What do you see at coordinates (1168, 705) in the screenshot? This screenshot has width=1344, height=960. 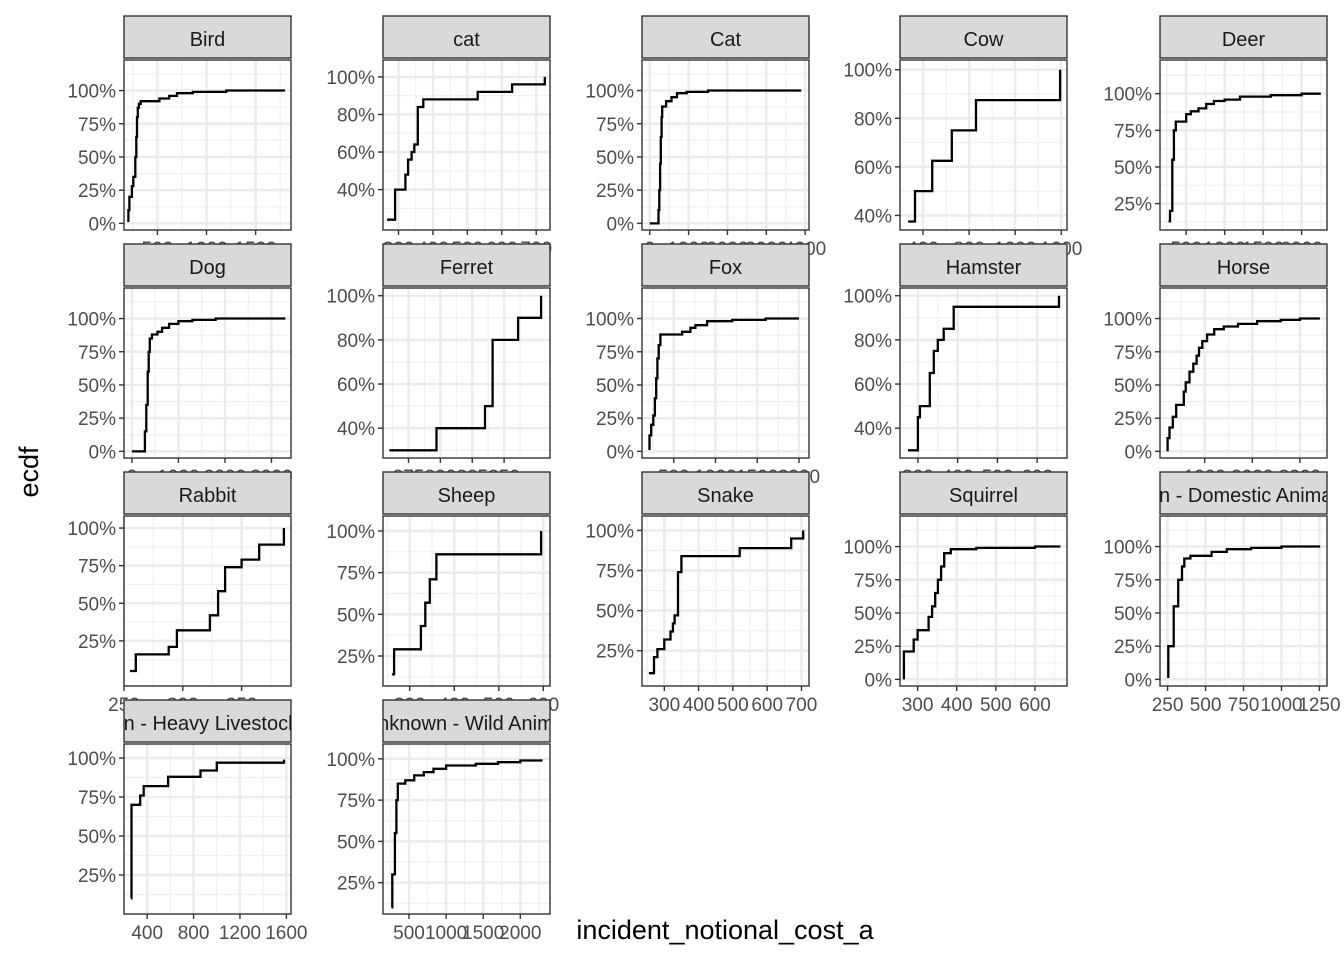 I see `x-tick-label: 250` at bounding box center [1168, 705].